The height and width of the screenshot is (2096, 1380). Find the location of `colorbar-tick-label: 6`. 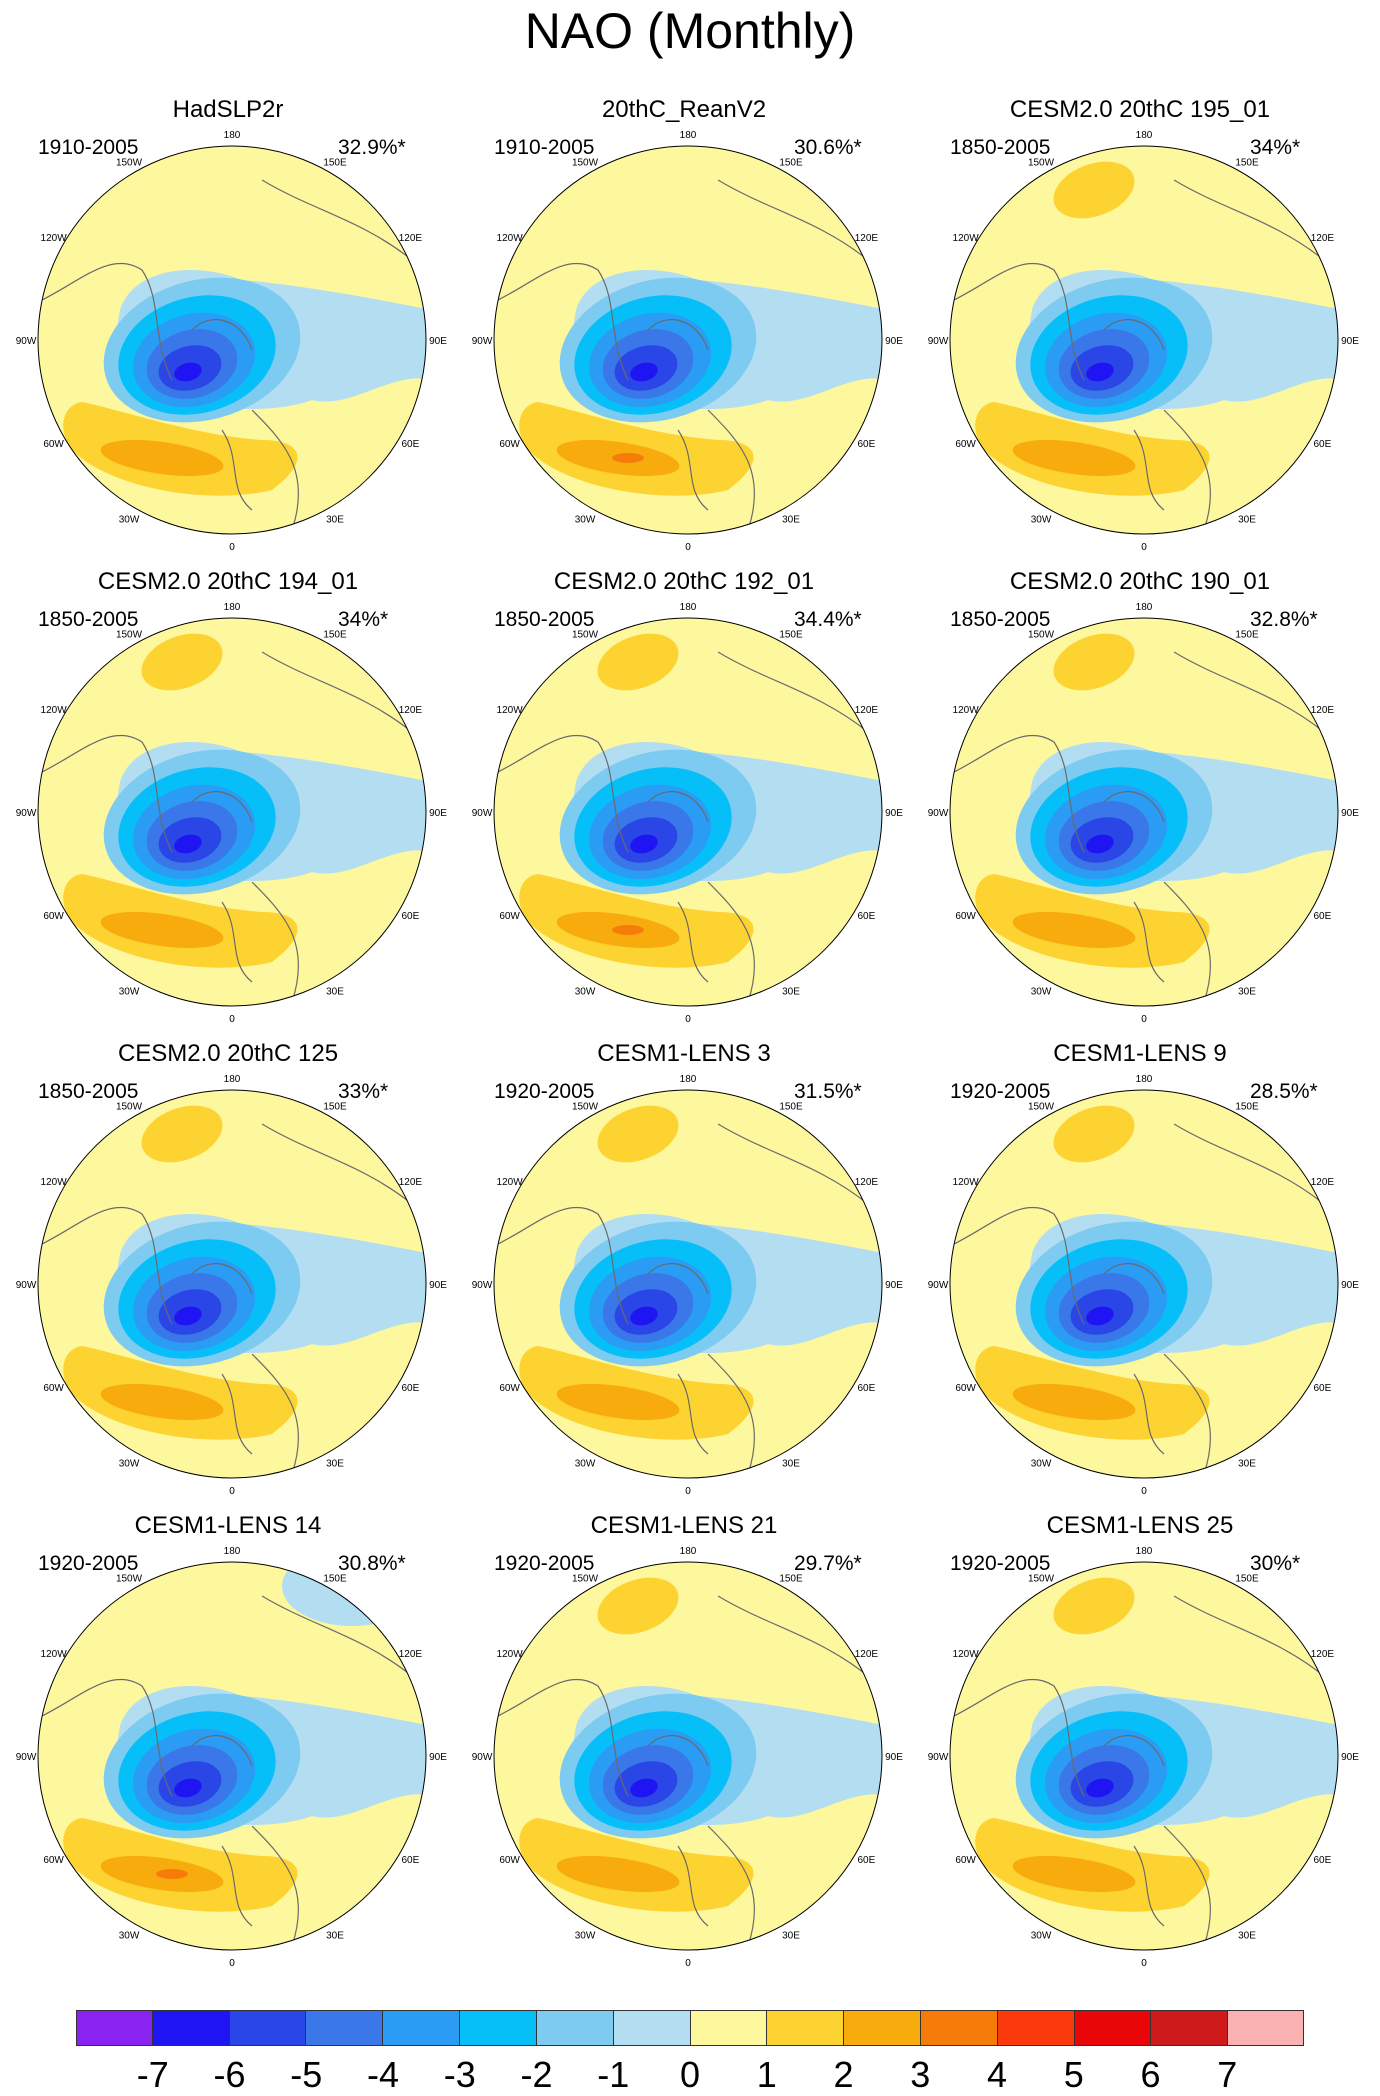

colorbar-tick-label: 6 is located at coordinates (1150, 2074).